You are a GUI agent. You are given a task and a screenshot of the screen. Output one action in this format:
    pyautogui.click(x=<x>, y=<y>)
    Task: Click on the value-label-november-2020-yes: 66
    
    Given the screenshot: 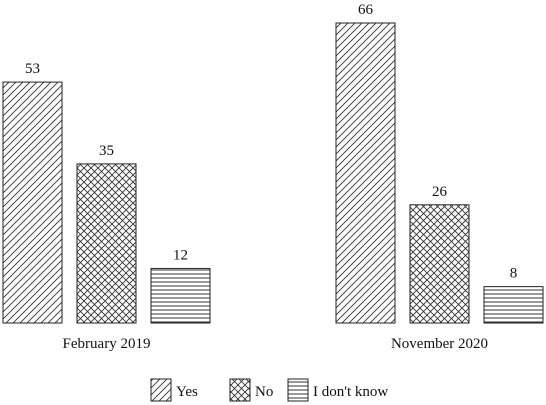 What is the action you would take?
    pyautogui.click(x=366, y=10)
    